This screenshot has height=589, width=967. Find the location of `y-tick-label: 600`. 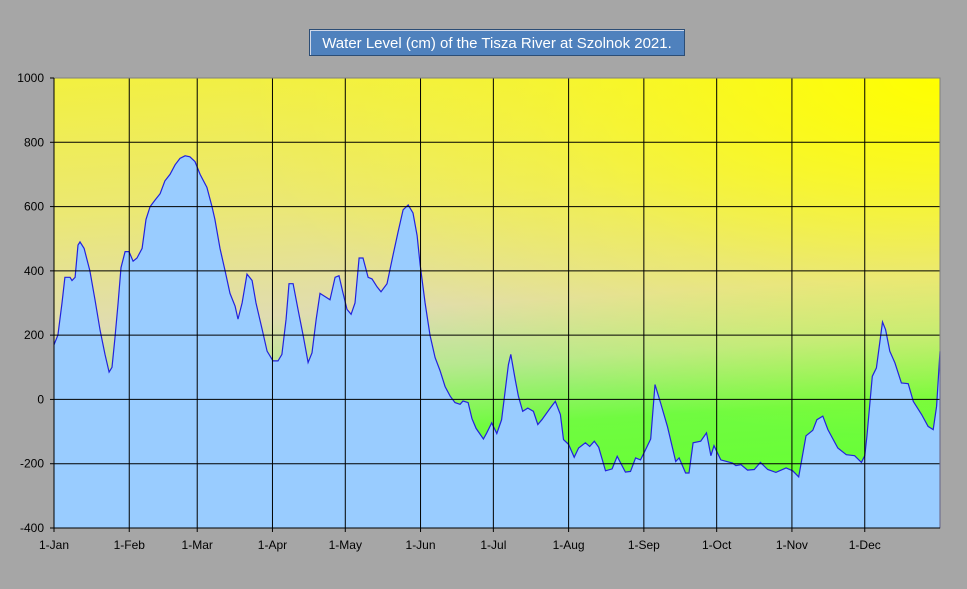

y-tick-label: 600 is located at coordinates (34, 207).